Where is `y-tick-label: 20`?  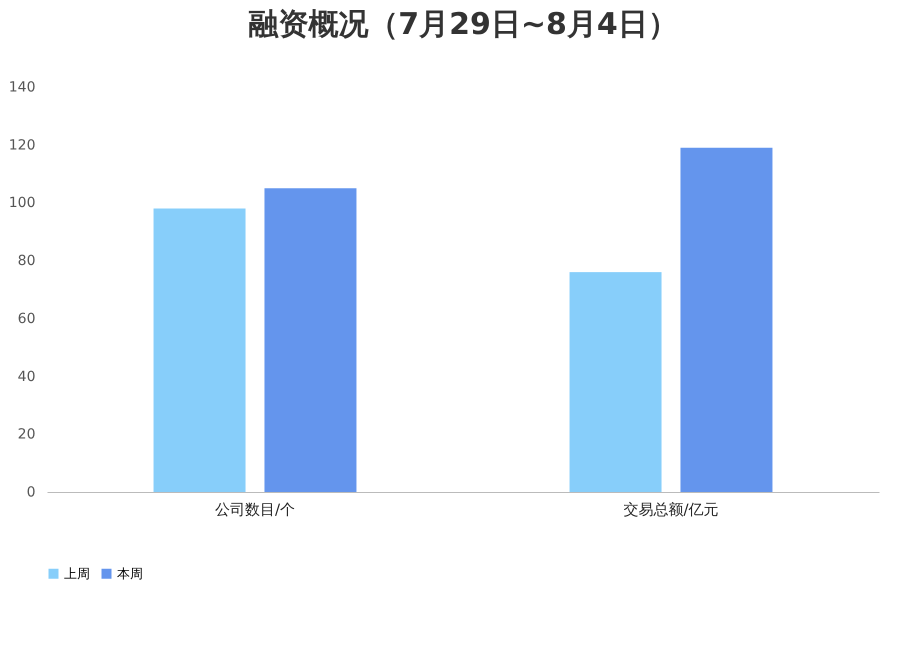 y-tick-label: 20 is located at coordinates (27, 434).